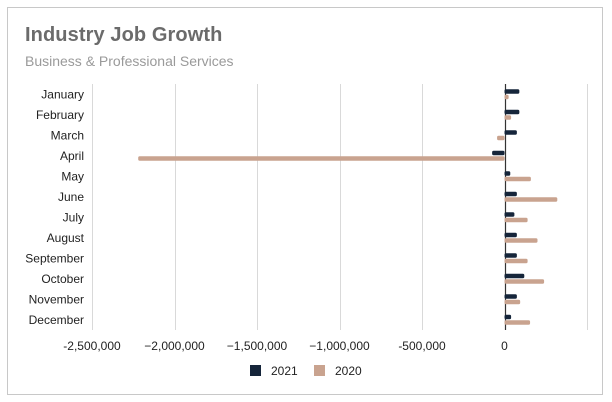  Describe the element at coordinates (504, 346) in the screenshot. I see `x-tick-label: 0` at that location.